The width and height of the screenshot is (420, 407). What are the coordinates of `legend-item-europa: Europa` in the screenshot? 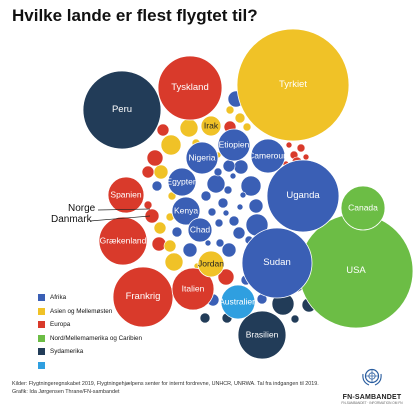 It's located at (90, 325).